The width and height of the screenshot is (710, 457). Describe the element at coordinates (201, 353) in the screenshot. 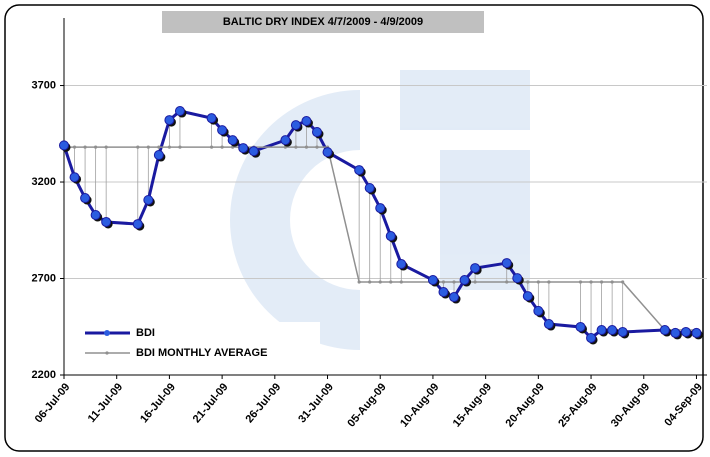

I see `legend-label: BDI MONTHLY AVERAGE` at that location.